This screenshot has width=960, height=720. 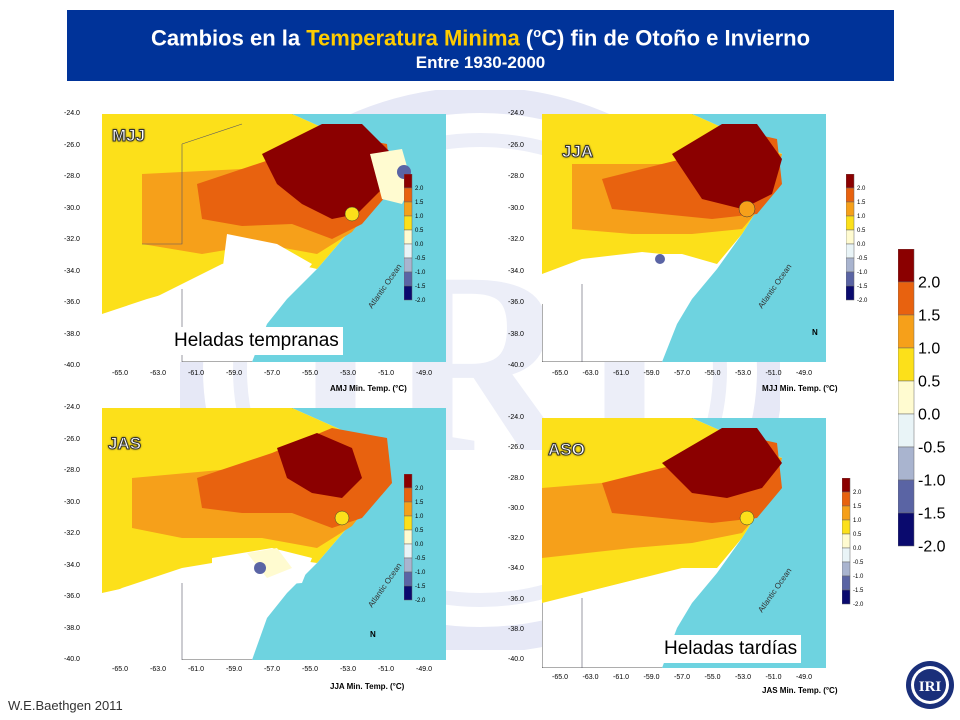 What do you see at coordinates (930, 685) in the screenshot?
I see `iri-logo: IRI` at bounding box center [930, 685].